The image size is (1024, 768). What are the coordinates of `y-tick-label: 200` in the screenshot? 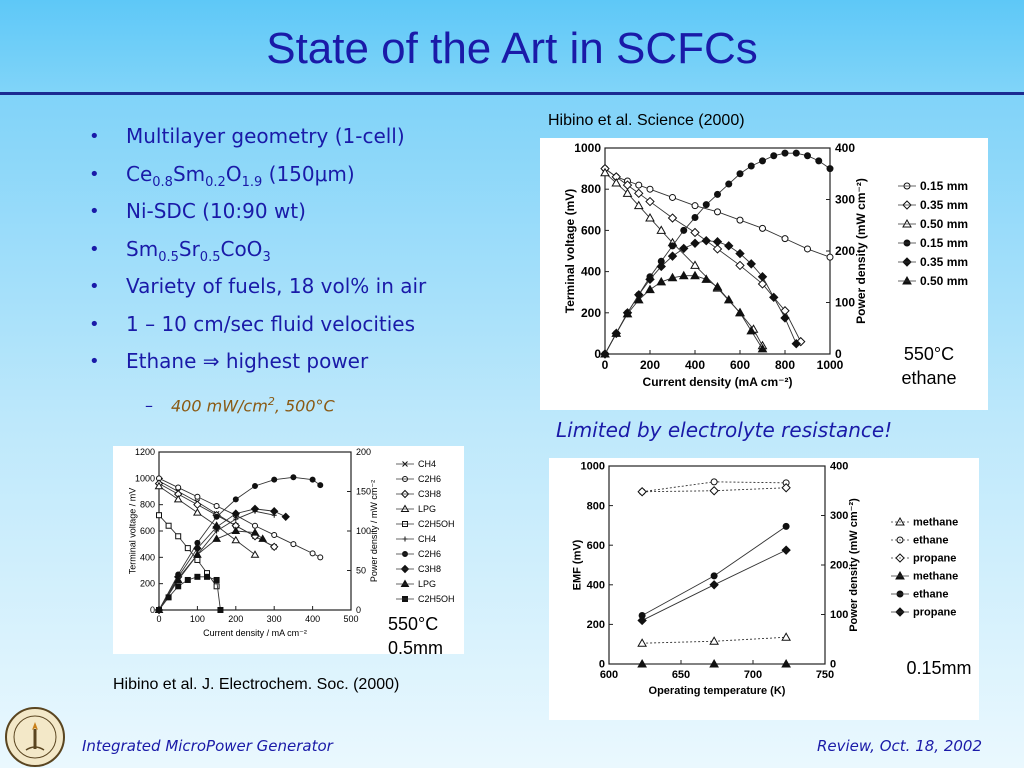 It's located at (591, 313).